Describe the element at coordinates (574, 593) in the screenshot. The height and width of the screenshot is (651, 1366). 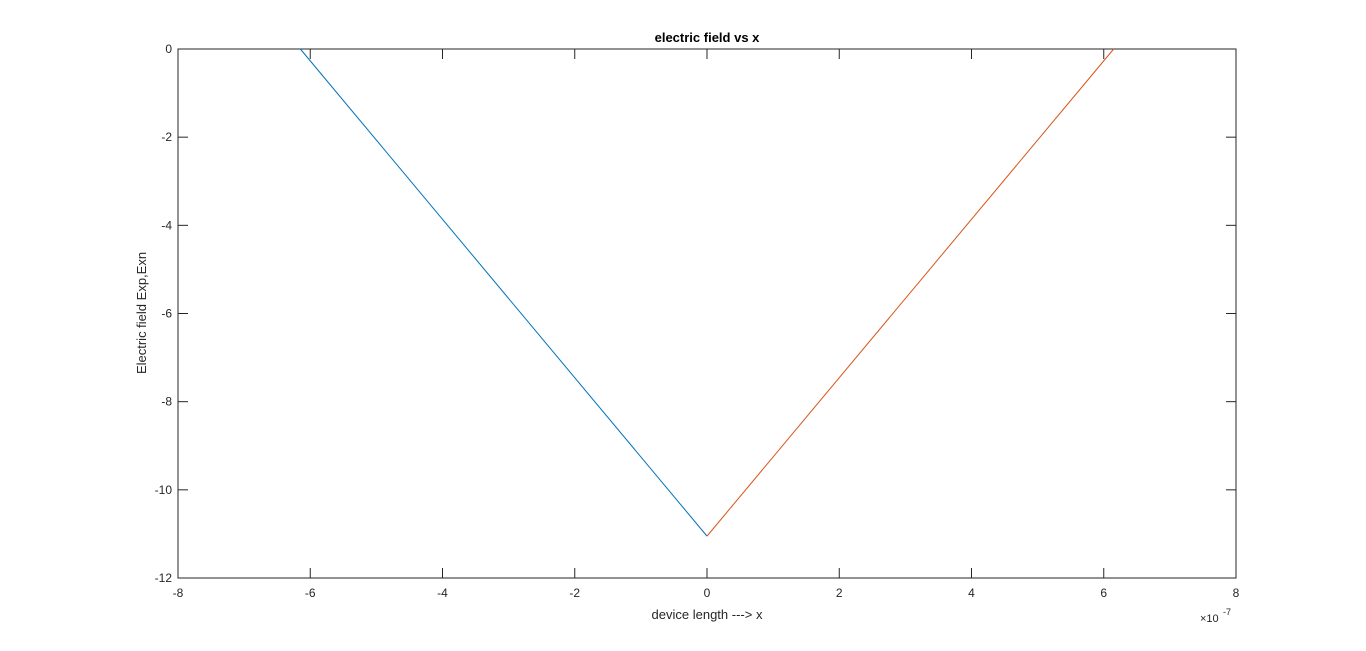
I see `x-tick-label: -2` at that location.